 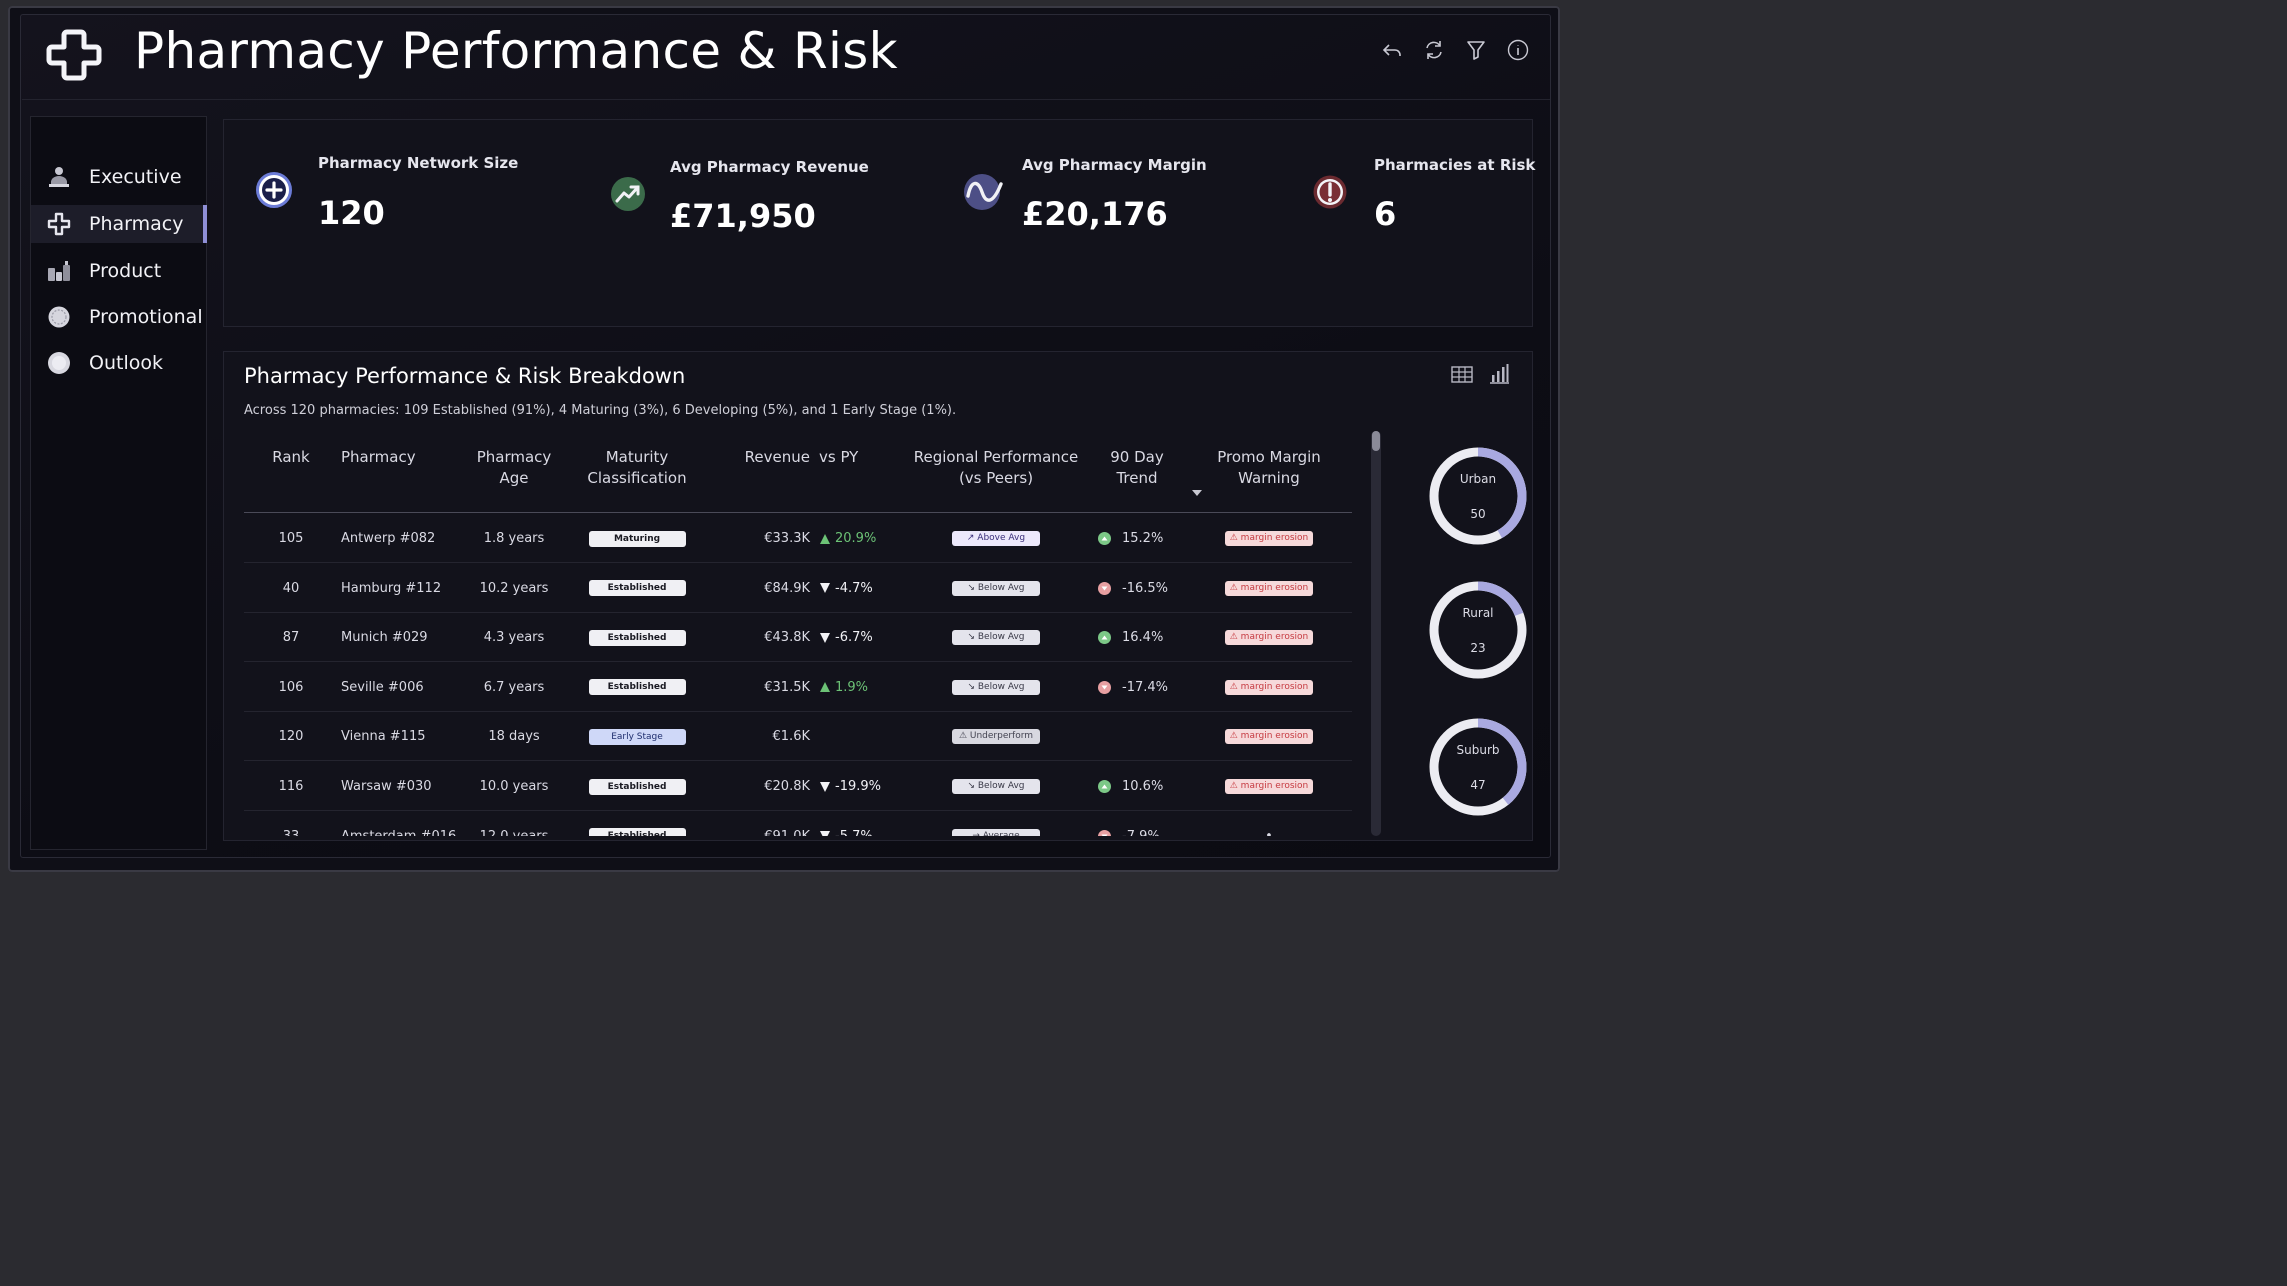 I want to click on rank-cell: 105, so click(x=291, y=538).